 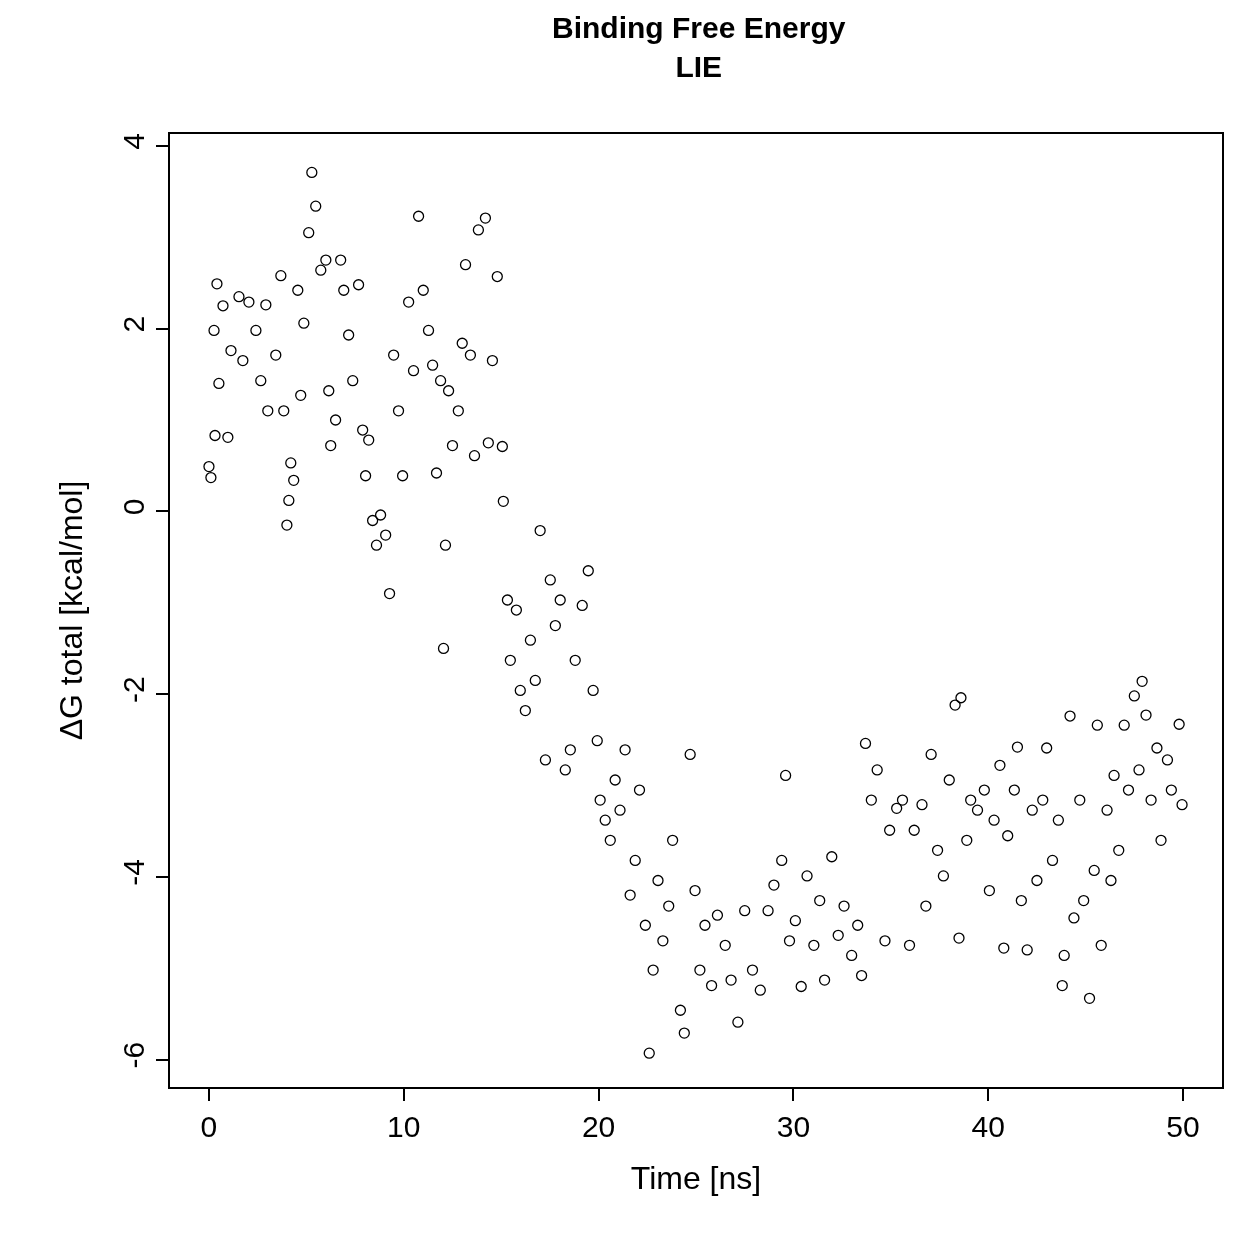 What do you see at coordinates (696, 1178) in the screenshot?
I see `x-axis-title: Time [ns]` at bounding box center [696, 1178].